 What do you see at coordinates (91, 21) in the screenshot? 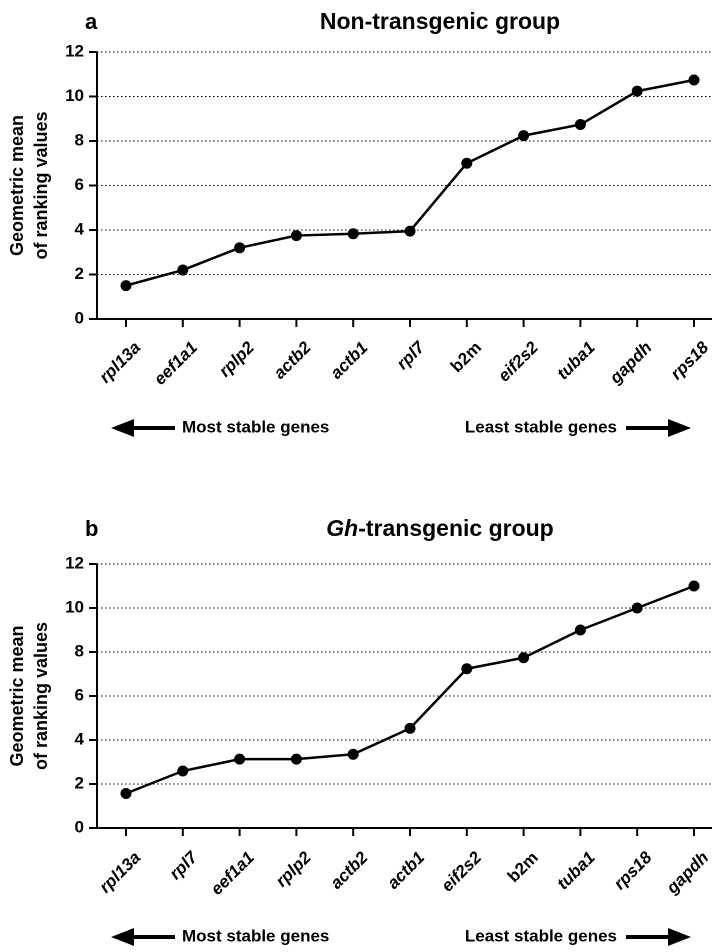
I see `panel-letter: a` at bounding box center [91, 21].